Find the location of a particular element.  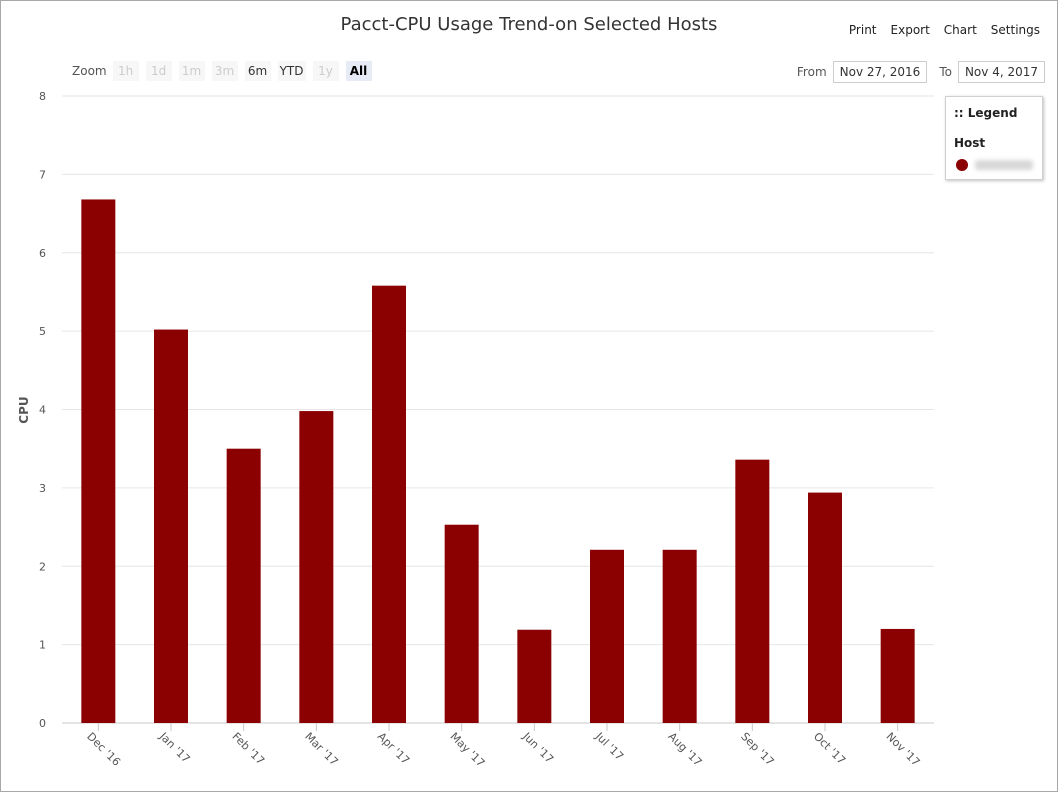

x-tick-label: Apr '17 is located at coordinates (393, 748).